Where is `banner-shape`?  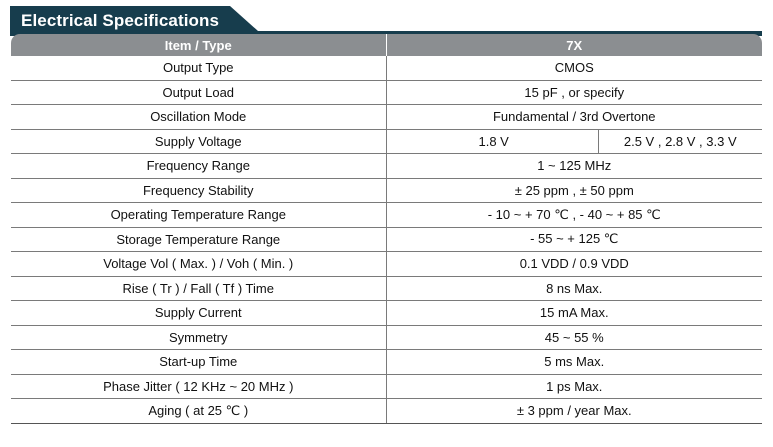 banner-shape is located at coordinates (386, 21).